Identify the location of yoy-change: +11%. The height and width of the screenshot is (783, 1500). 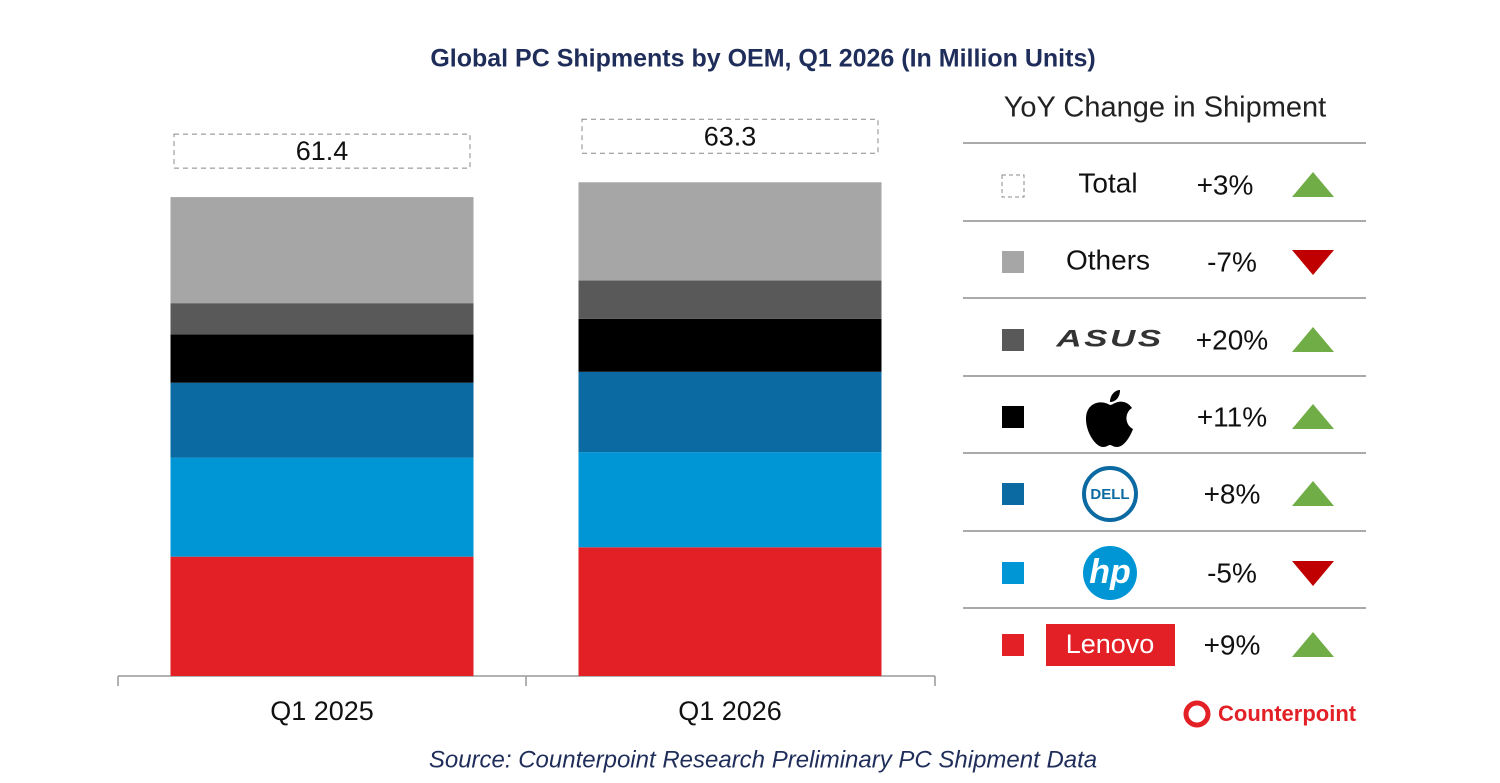
(1232, 416).